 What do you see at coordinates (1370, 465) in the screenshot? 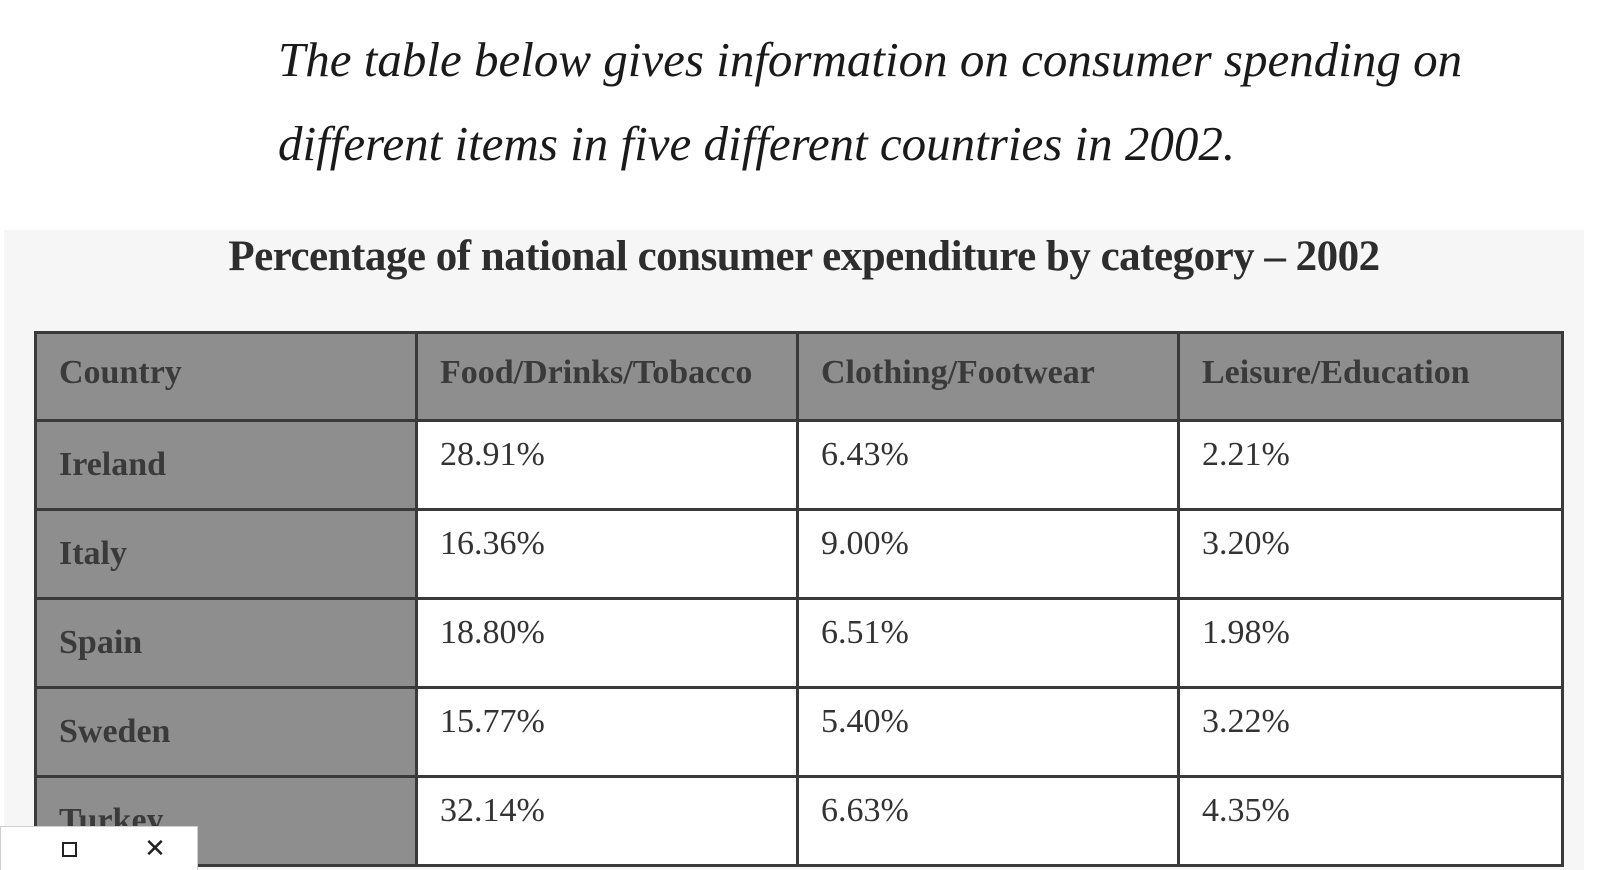
I see `value-cell: 2.21%` at bounding box center [1370, 465].